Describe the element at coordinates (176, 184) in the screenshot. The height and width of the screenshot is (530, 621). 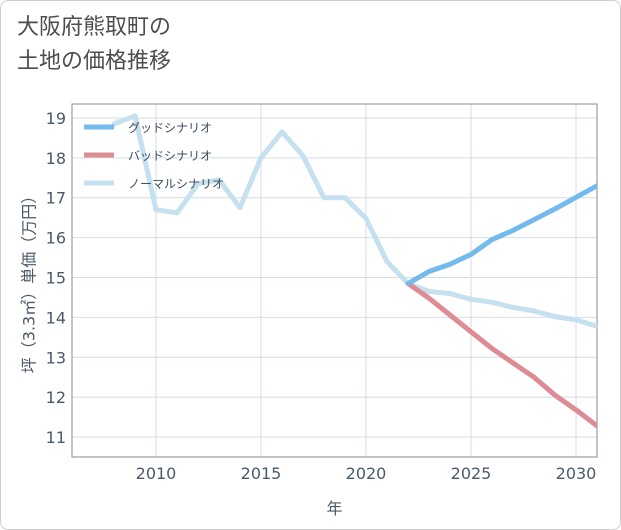
I see `legend-label-3: ノーマルシナリオ` at that location.